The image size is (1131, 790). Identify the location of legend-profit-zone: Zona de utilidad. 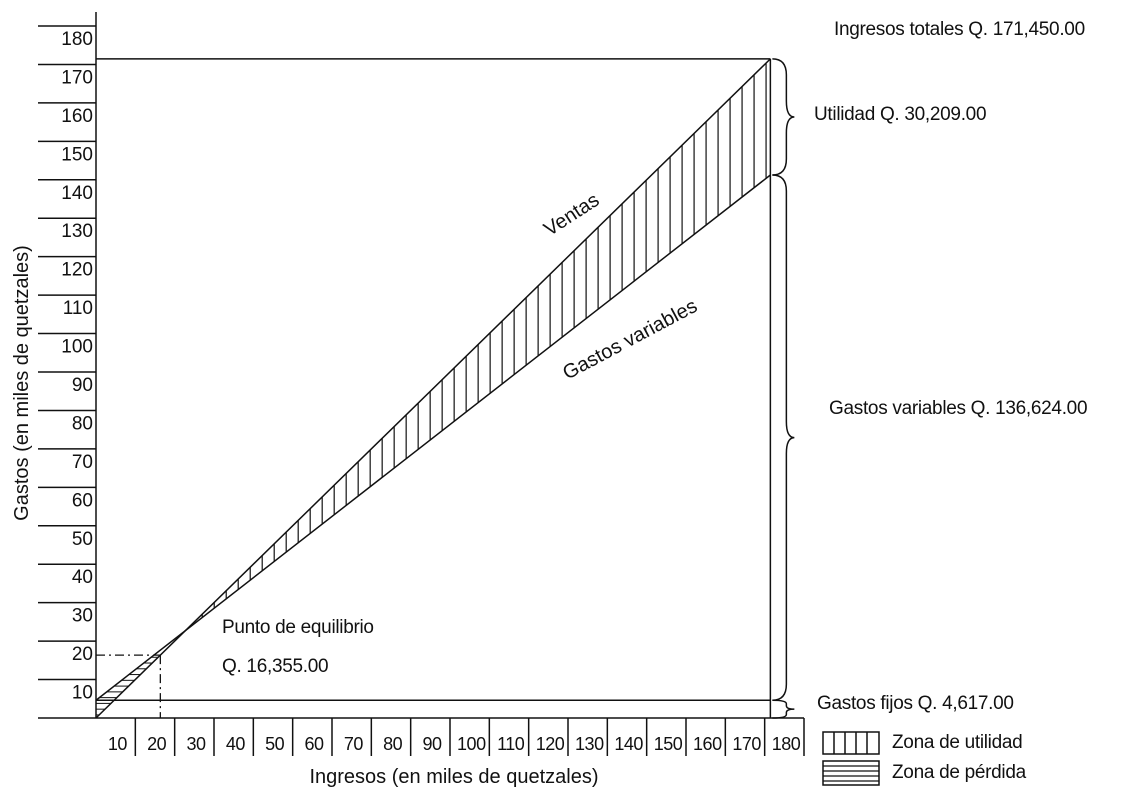
(922, 743).